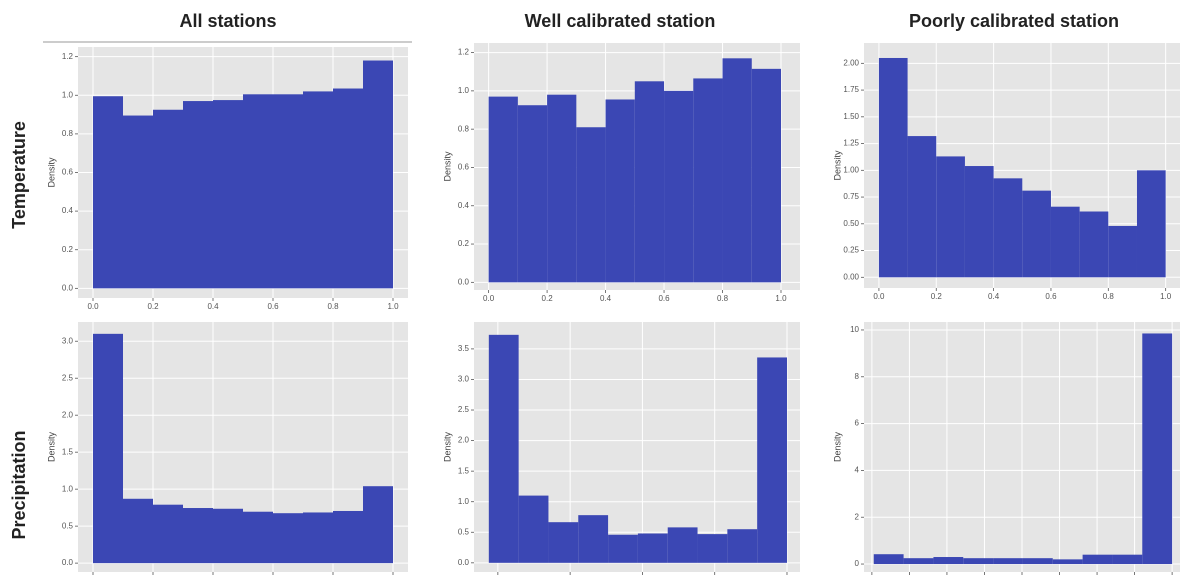 The width and height of the screenshot is (1184, 576). I want to click on y-tick-label: 4, so click(857, 470).